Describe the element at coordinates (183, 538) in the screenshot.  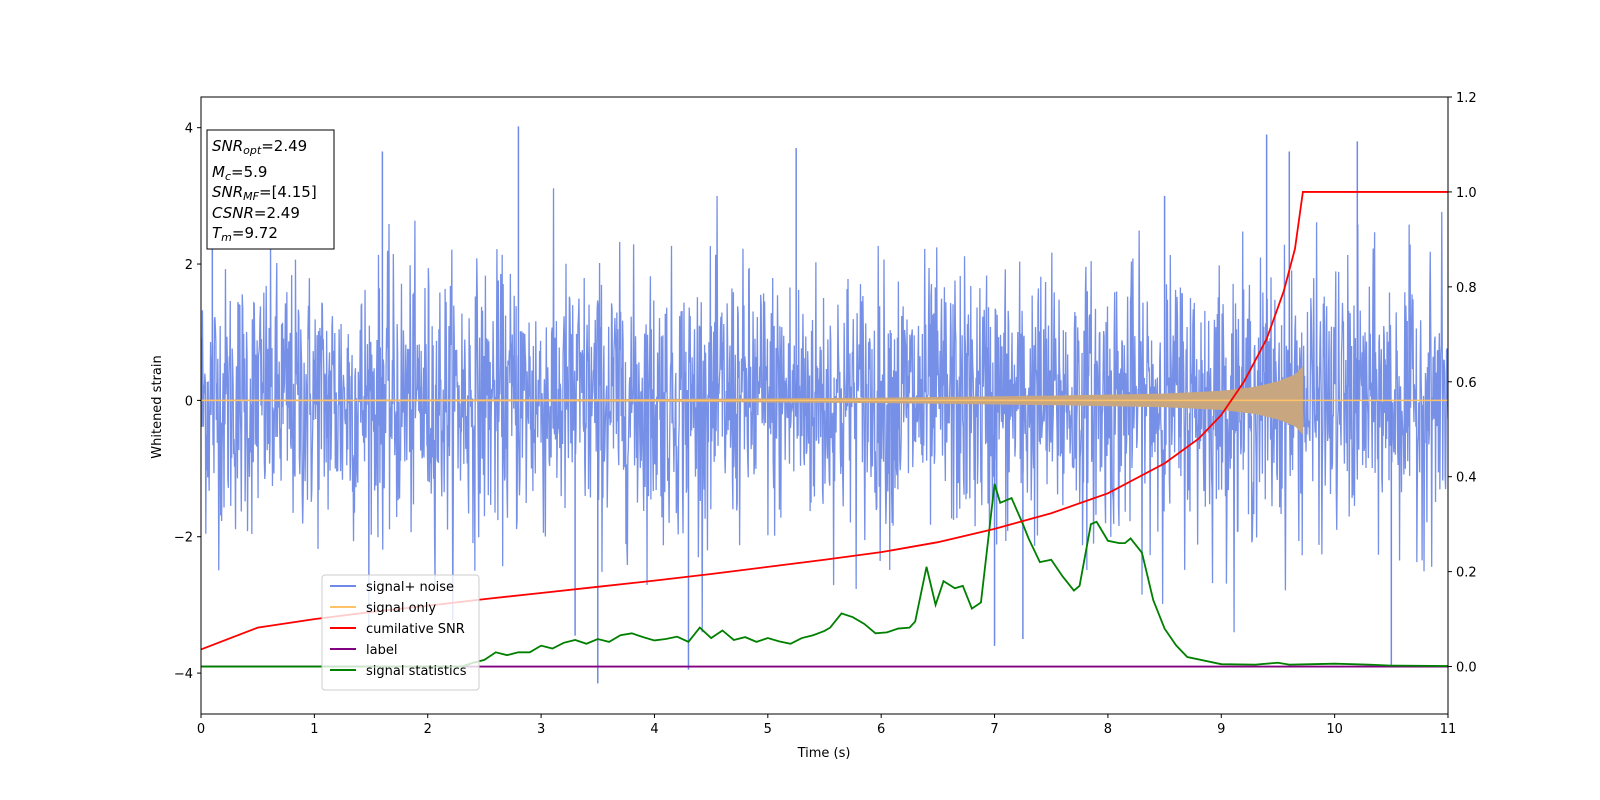
I see `y-tick-label: −2` at that location.